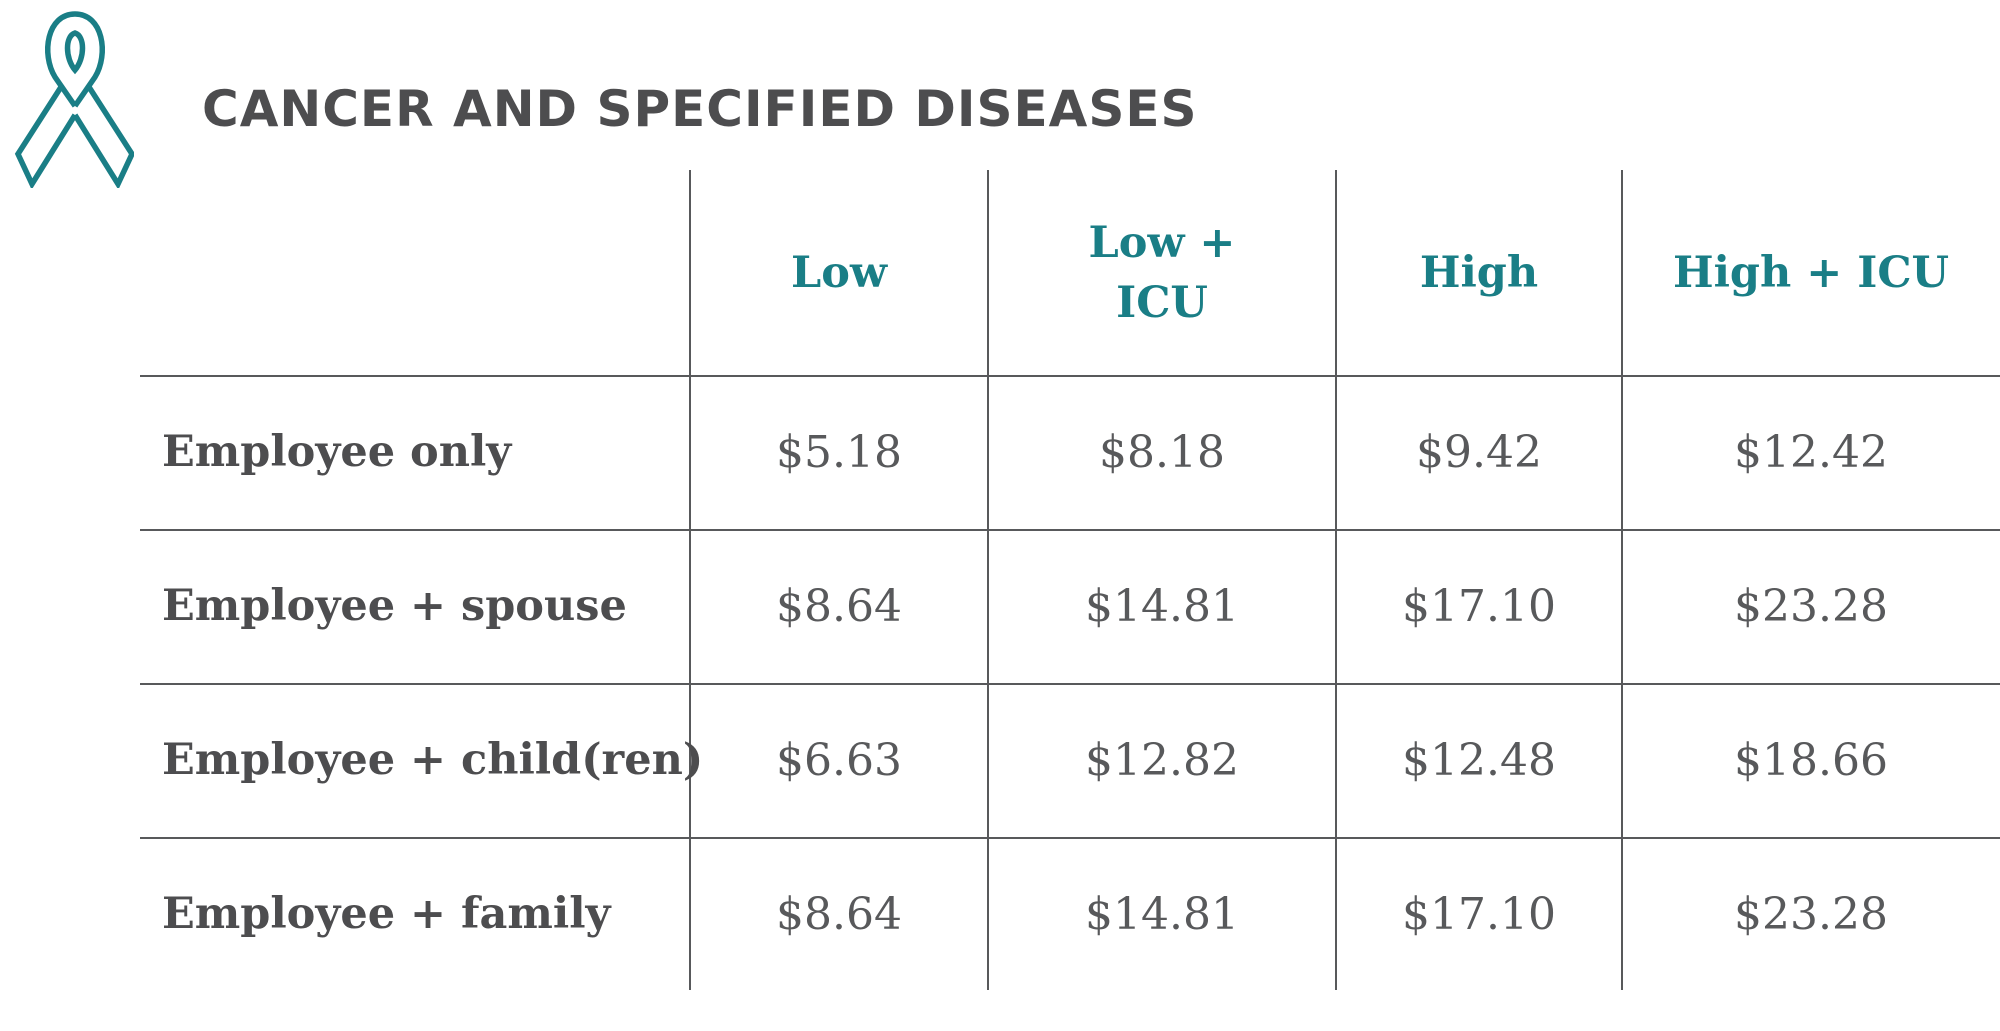  Describe the element at coordinates (1162, 273) in the screenshot. I see `column-header-low-icu: Low + ICU` at that location.